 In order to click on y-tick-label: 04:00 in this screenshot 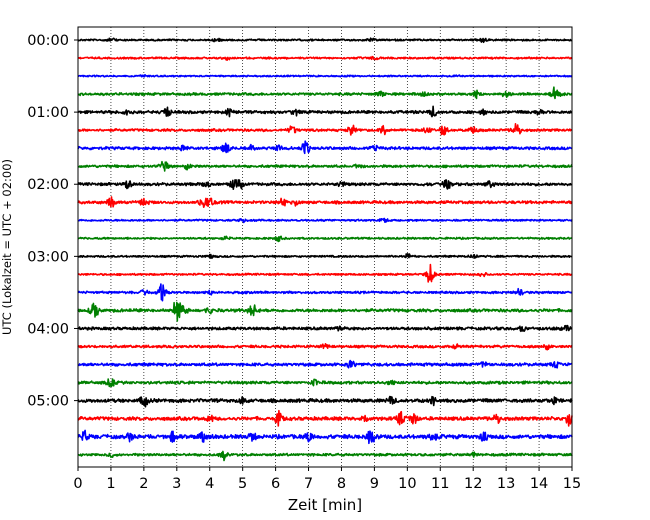, I will do `click(48, 329)`.